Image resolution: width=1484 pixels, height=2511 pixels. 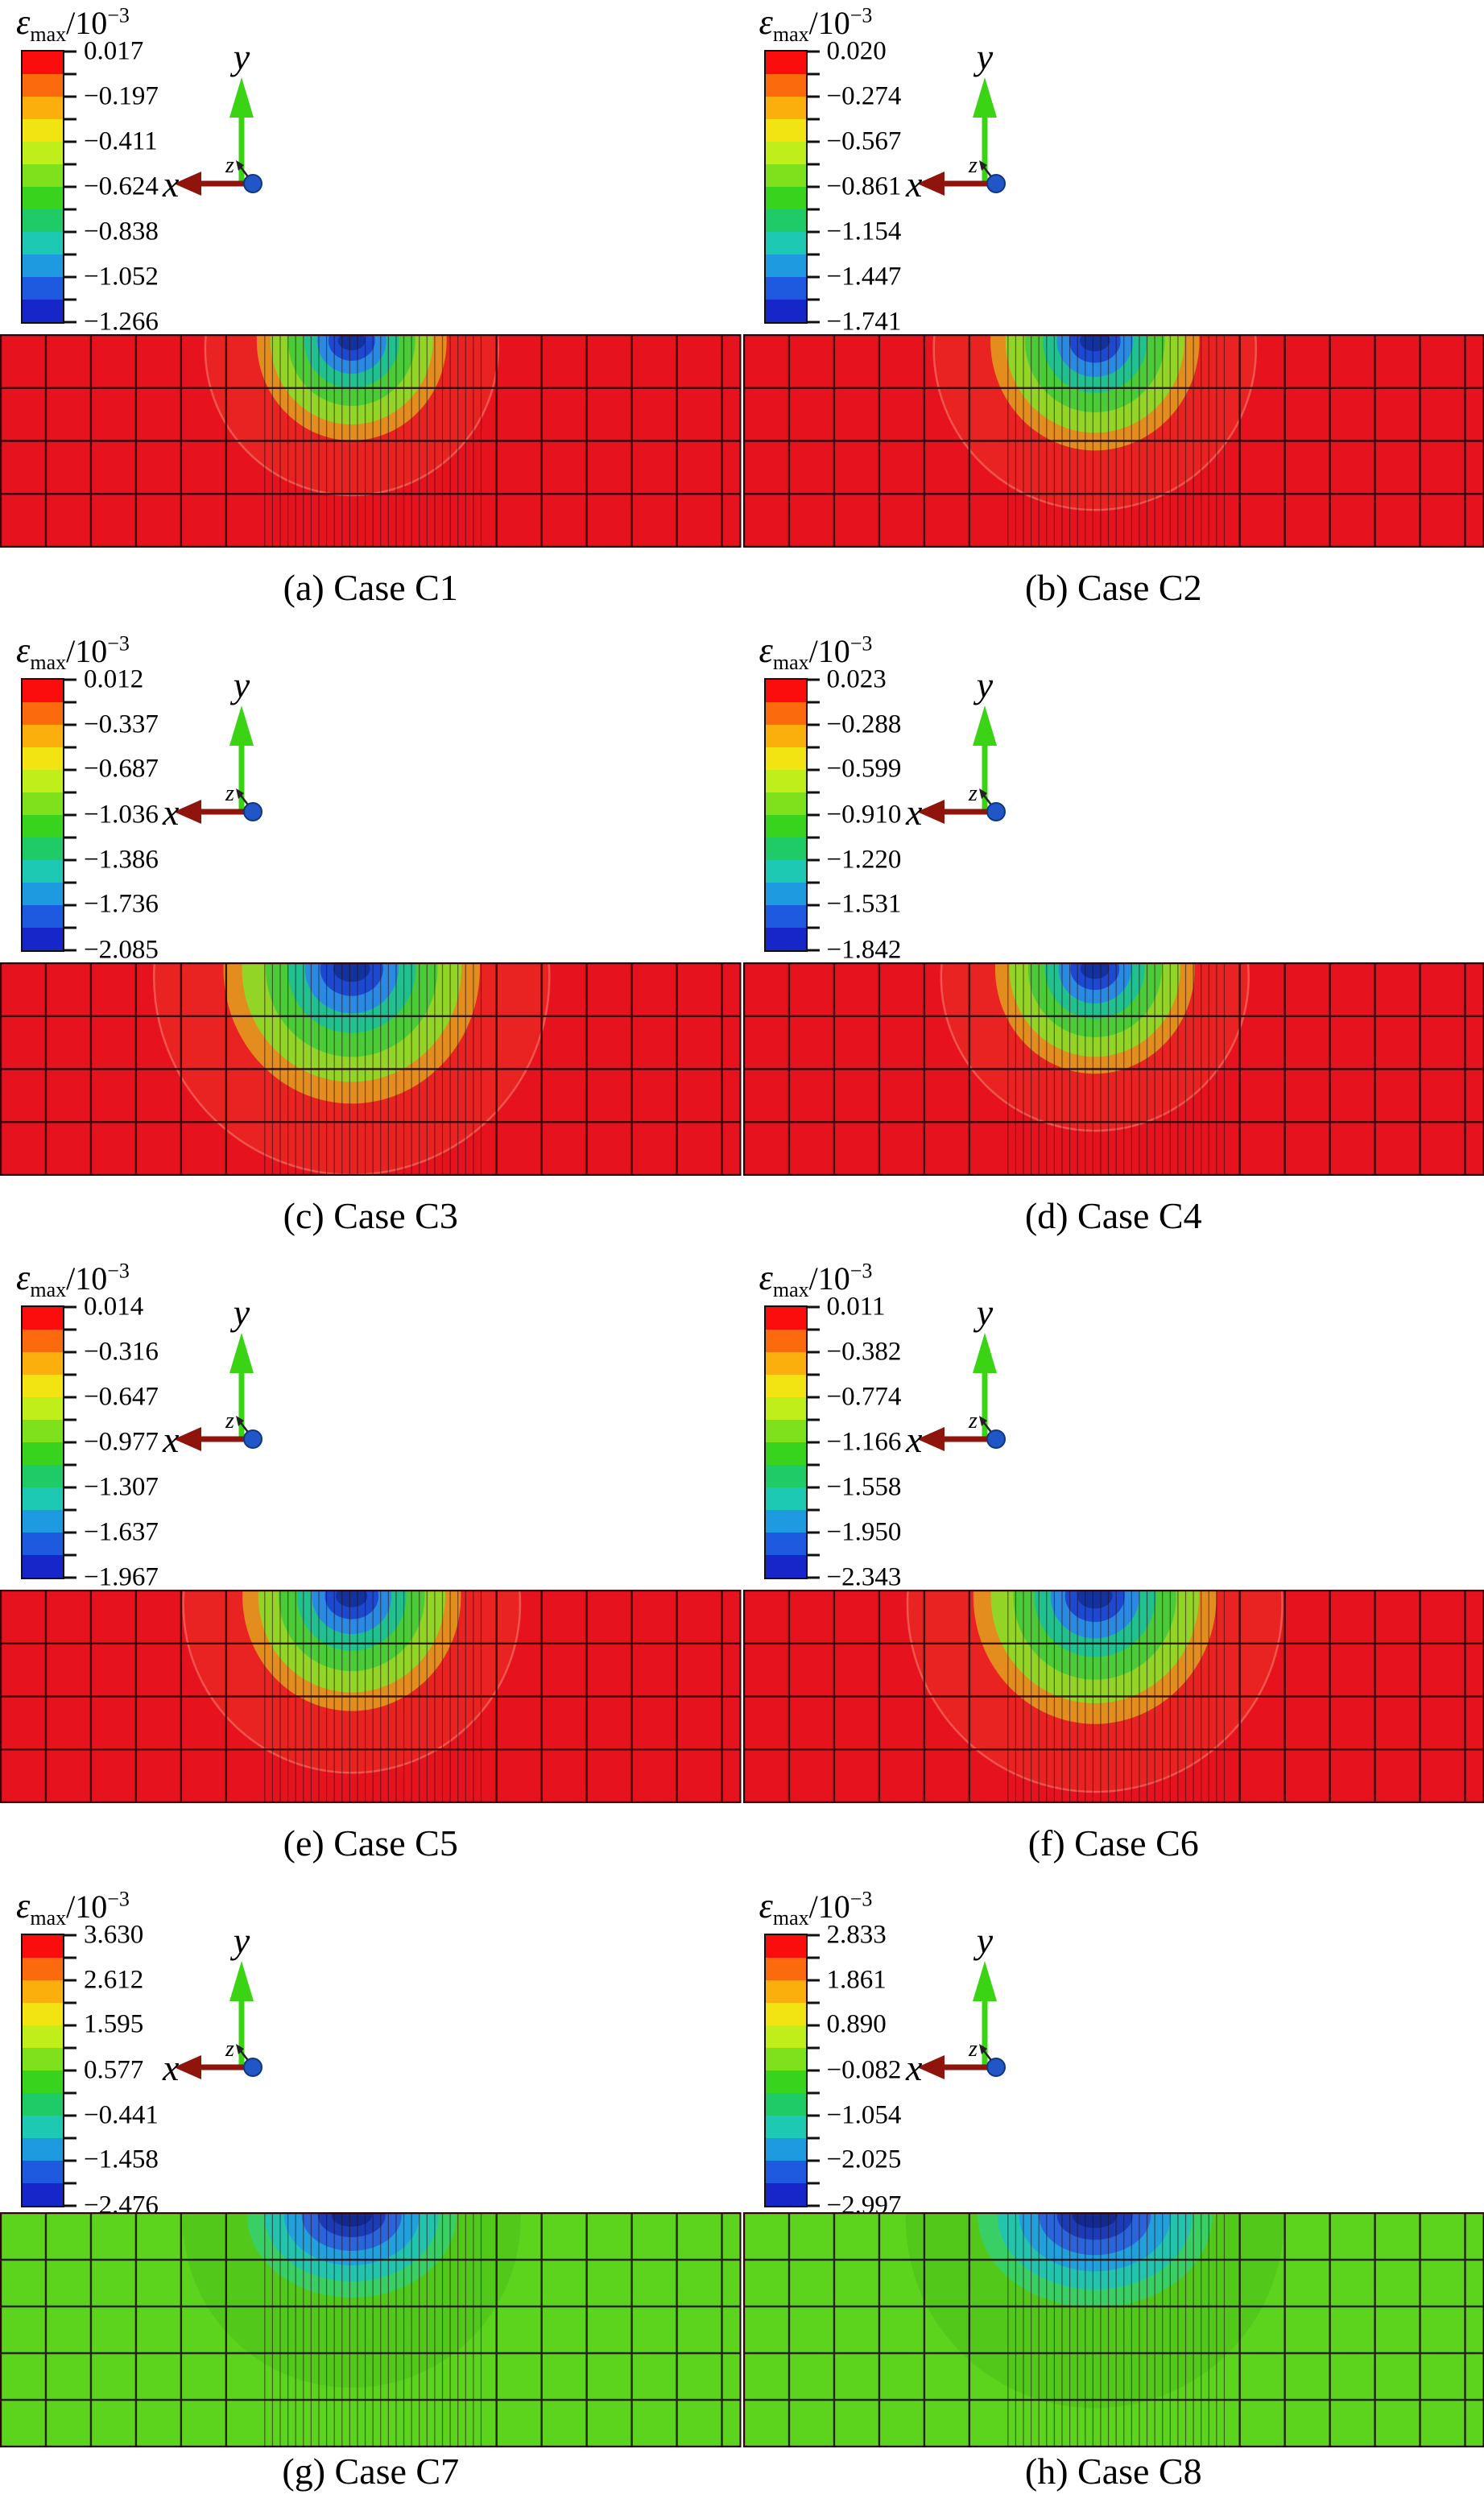 I want to click on colorbar-tick-label: −1.052, so click(x=122, y=277).